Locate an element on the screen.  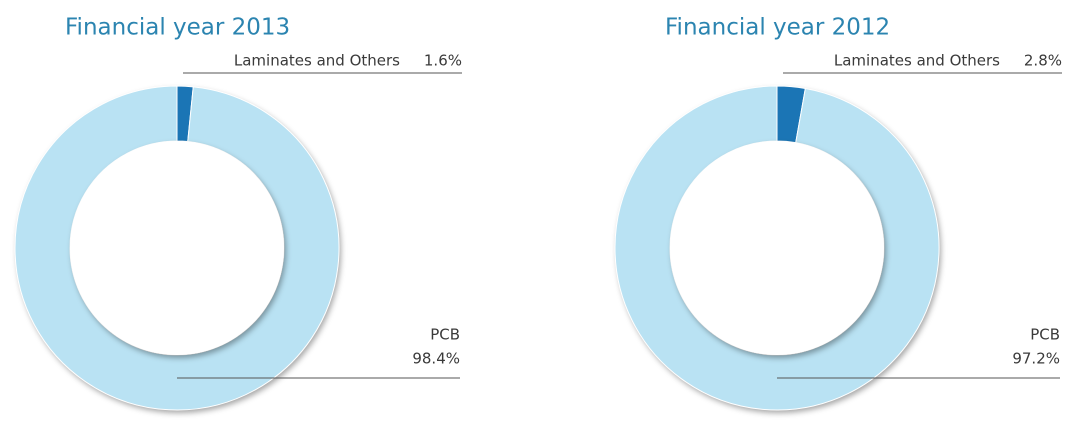
chart-title: Financial year 2012 is located at coordinates (777, 28).